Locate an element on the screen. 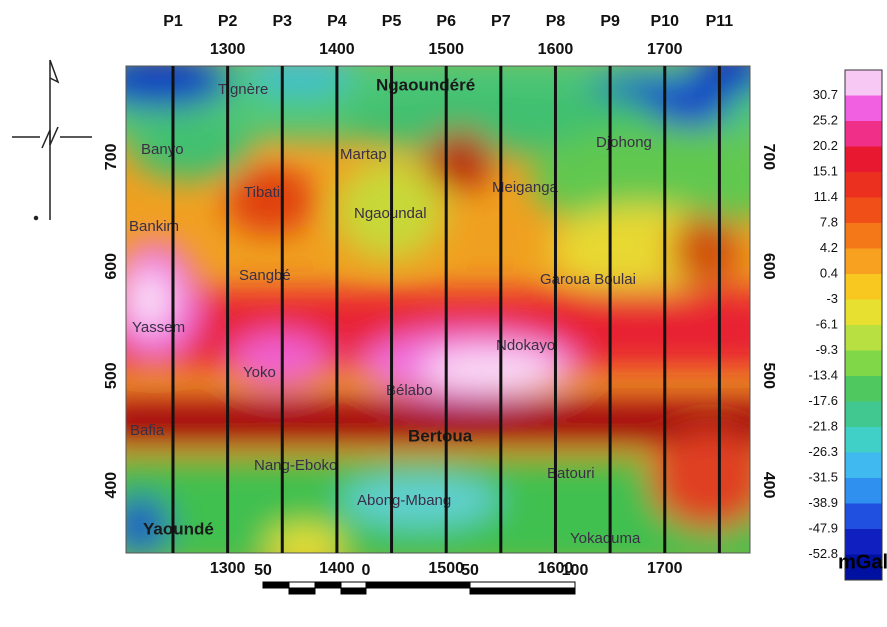  profile-label: P8 is located at coordinates (556, 21).